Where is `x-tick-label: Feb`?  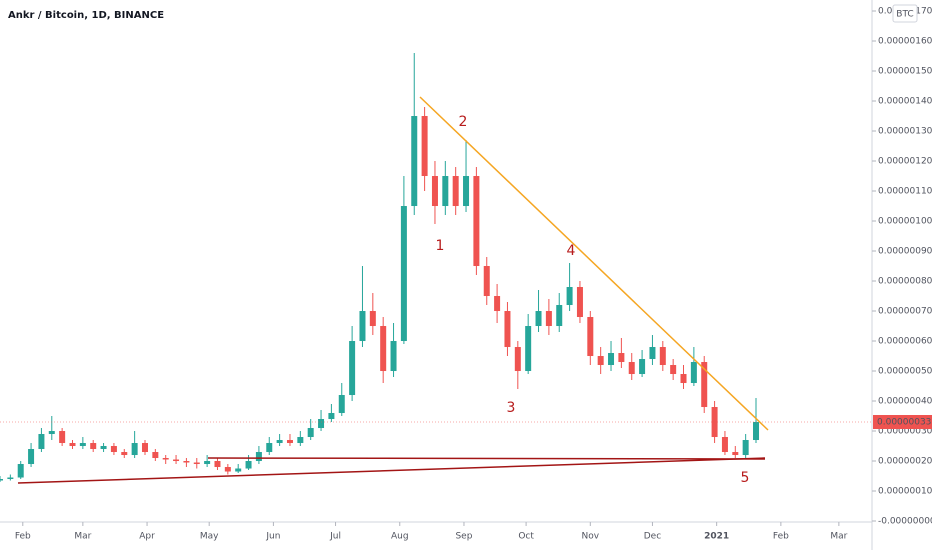 x-tick-label: Feb is located at coordinates (781, 537).